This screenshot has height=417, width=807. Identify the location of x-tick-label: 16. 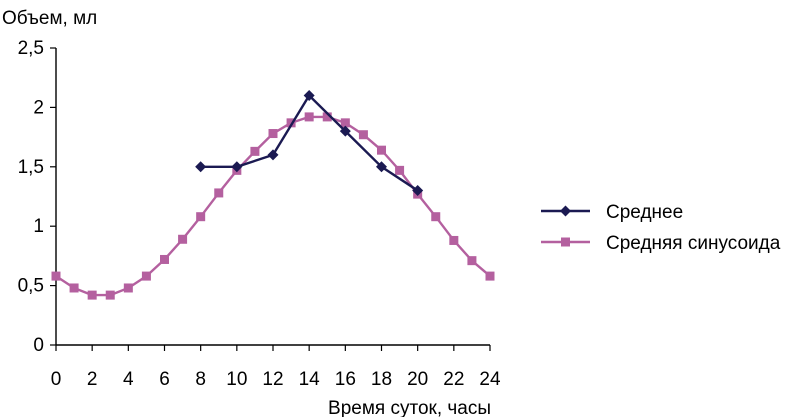
(345, 379).